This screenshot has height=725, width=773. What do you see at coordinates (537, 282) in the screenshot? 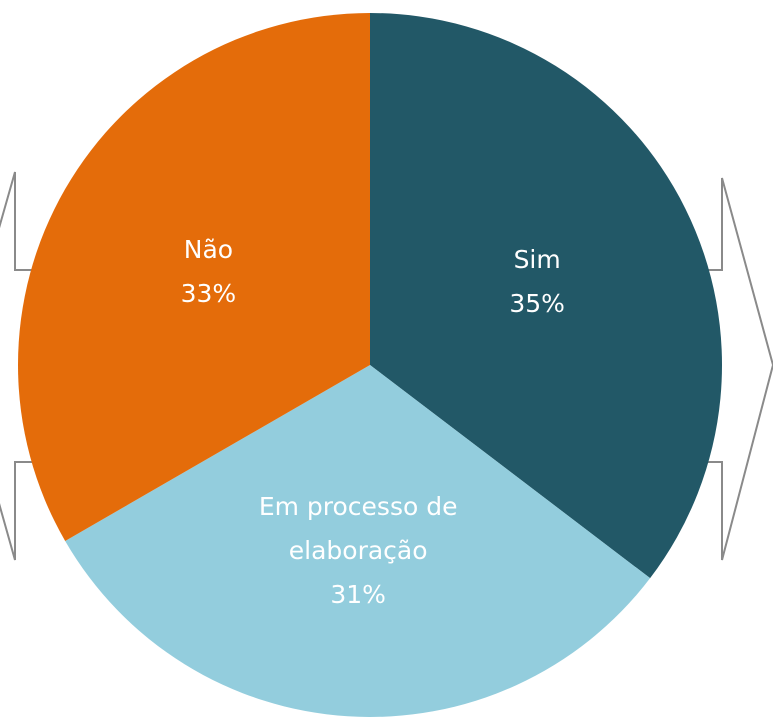
I see `slice-label: Sim 35%` at bounding box center [537, 282].